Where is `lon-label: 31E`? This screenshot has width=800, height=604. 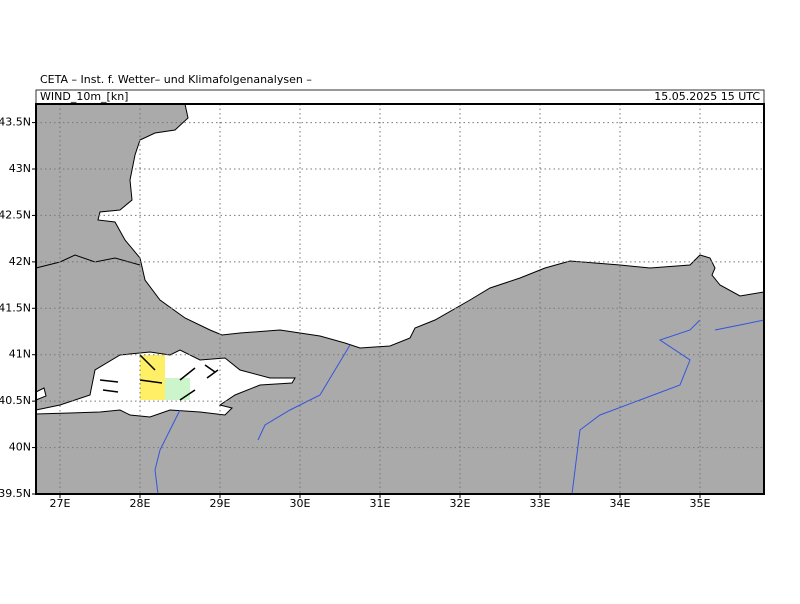 lon-label: 31E is located at coordinates (380, 503).